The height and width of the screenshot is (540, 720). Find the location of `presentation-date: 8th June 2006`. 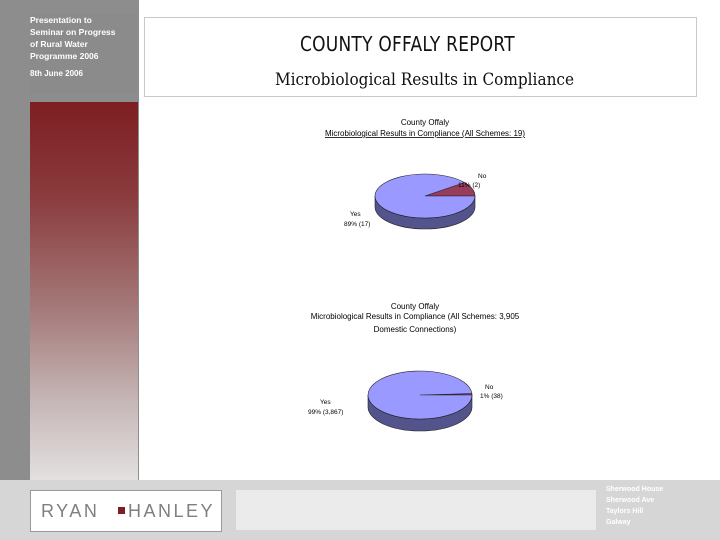

presentation-date: 8th June 2006 is located at coordinates (56, 73).